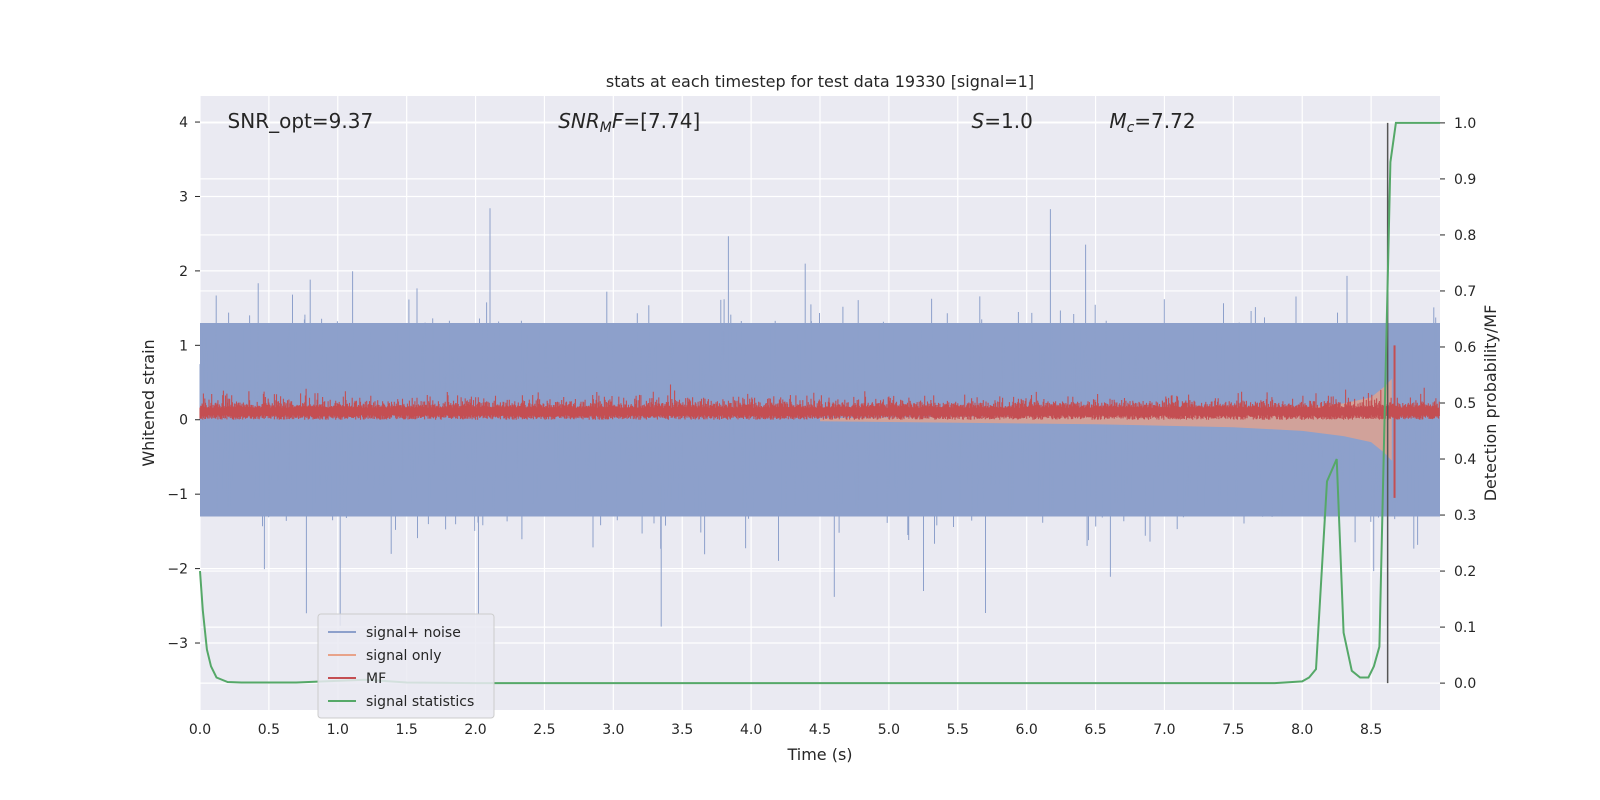  What do you see at coordinates (1465, 124) in the screenshot?
I see `y2-tick-label-10: 1.0` at bounding box center [1465, 124].